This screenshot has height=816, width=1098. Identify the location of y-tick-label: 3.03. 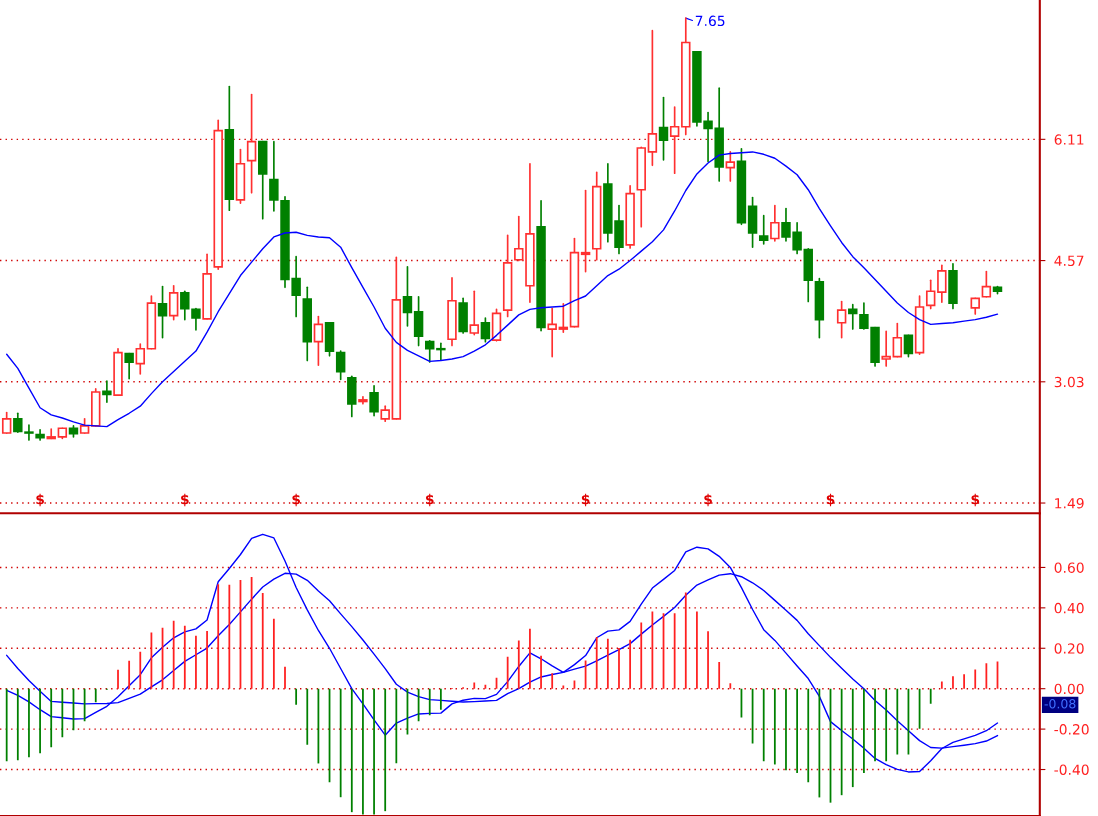
(1069, 382).